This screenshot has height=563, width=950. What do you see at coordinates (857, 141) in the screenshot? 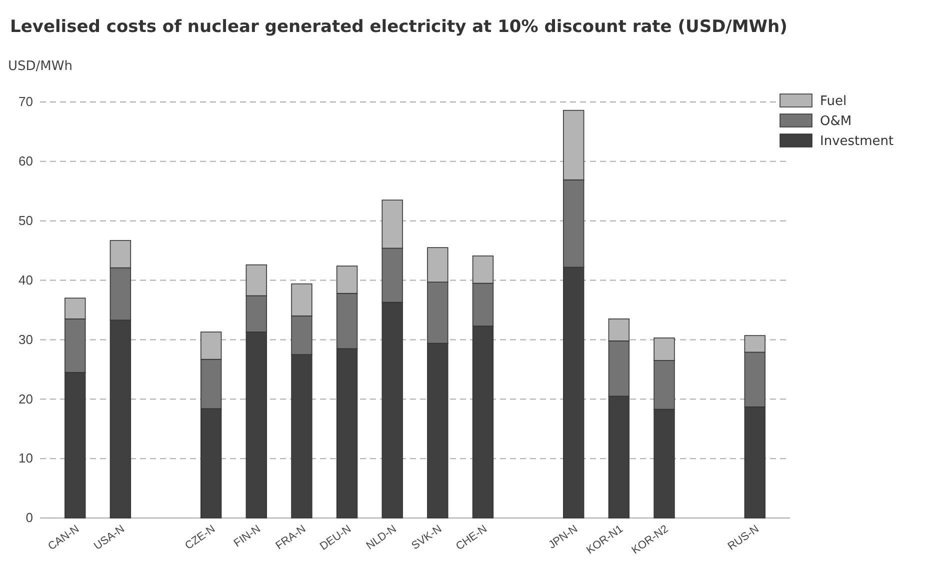
I see `legend-label: Investment` at bounding box center [857, 141].